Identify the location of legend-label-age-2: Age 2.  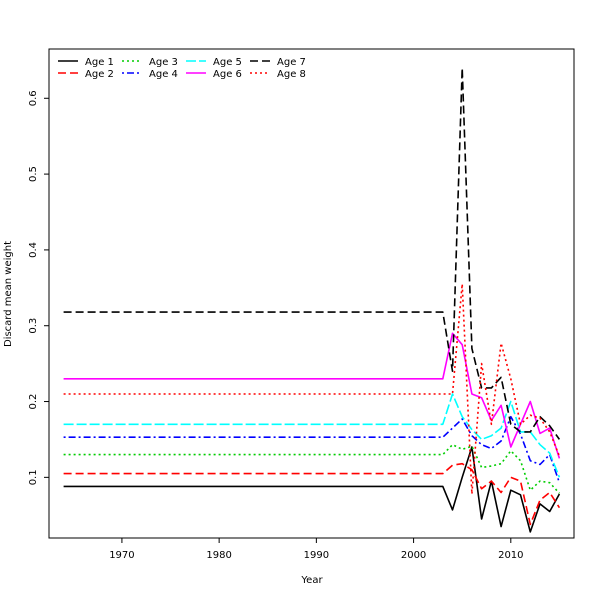
(99, 74).